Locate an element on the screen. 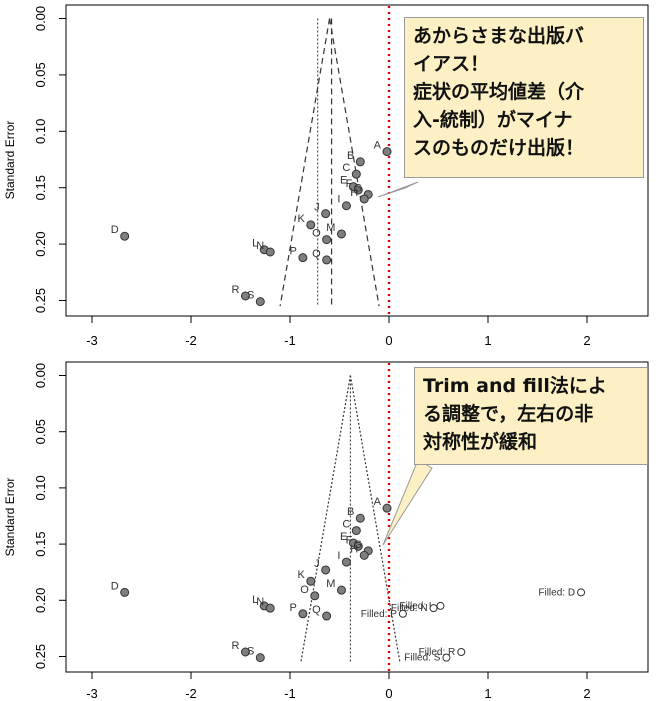 This screenshot has height=701, width=662. callout-top-line-5: スのものだけ出版！ is located at coordinates (499, 148).